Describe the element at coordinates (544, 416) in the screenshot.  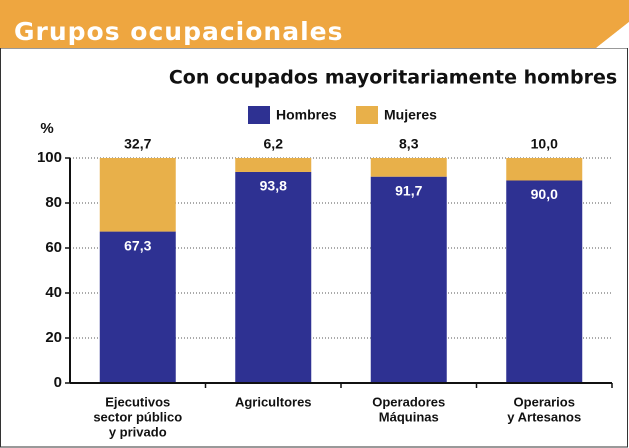
I see `x-tick-label: y Artesanos` at that location.